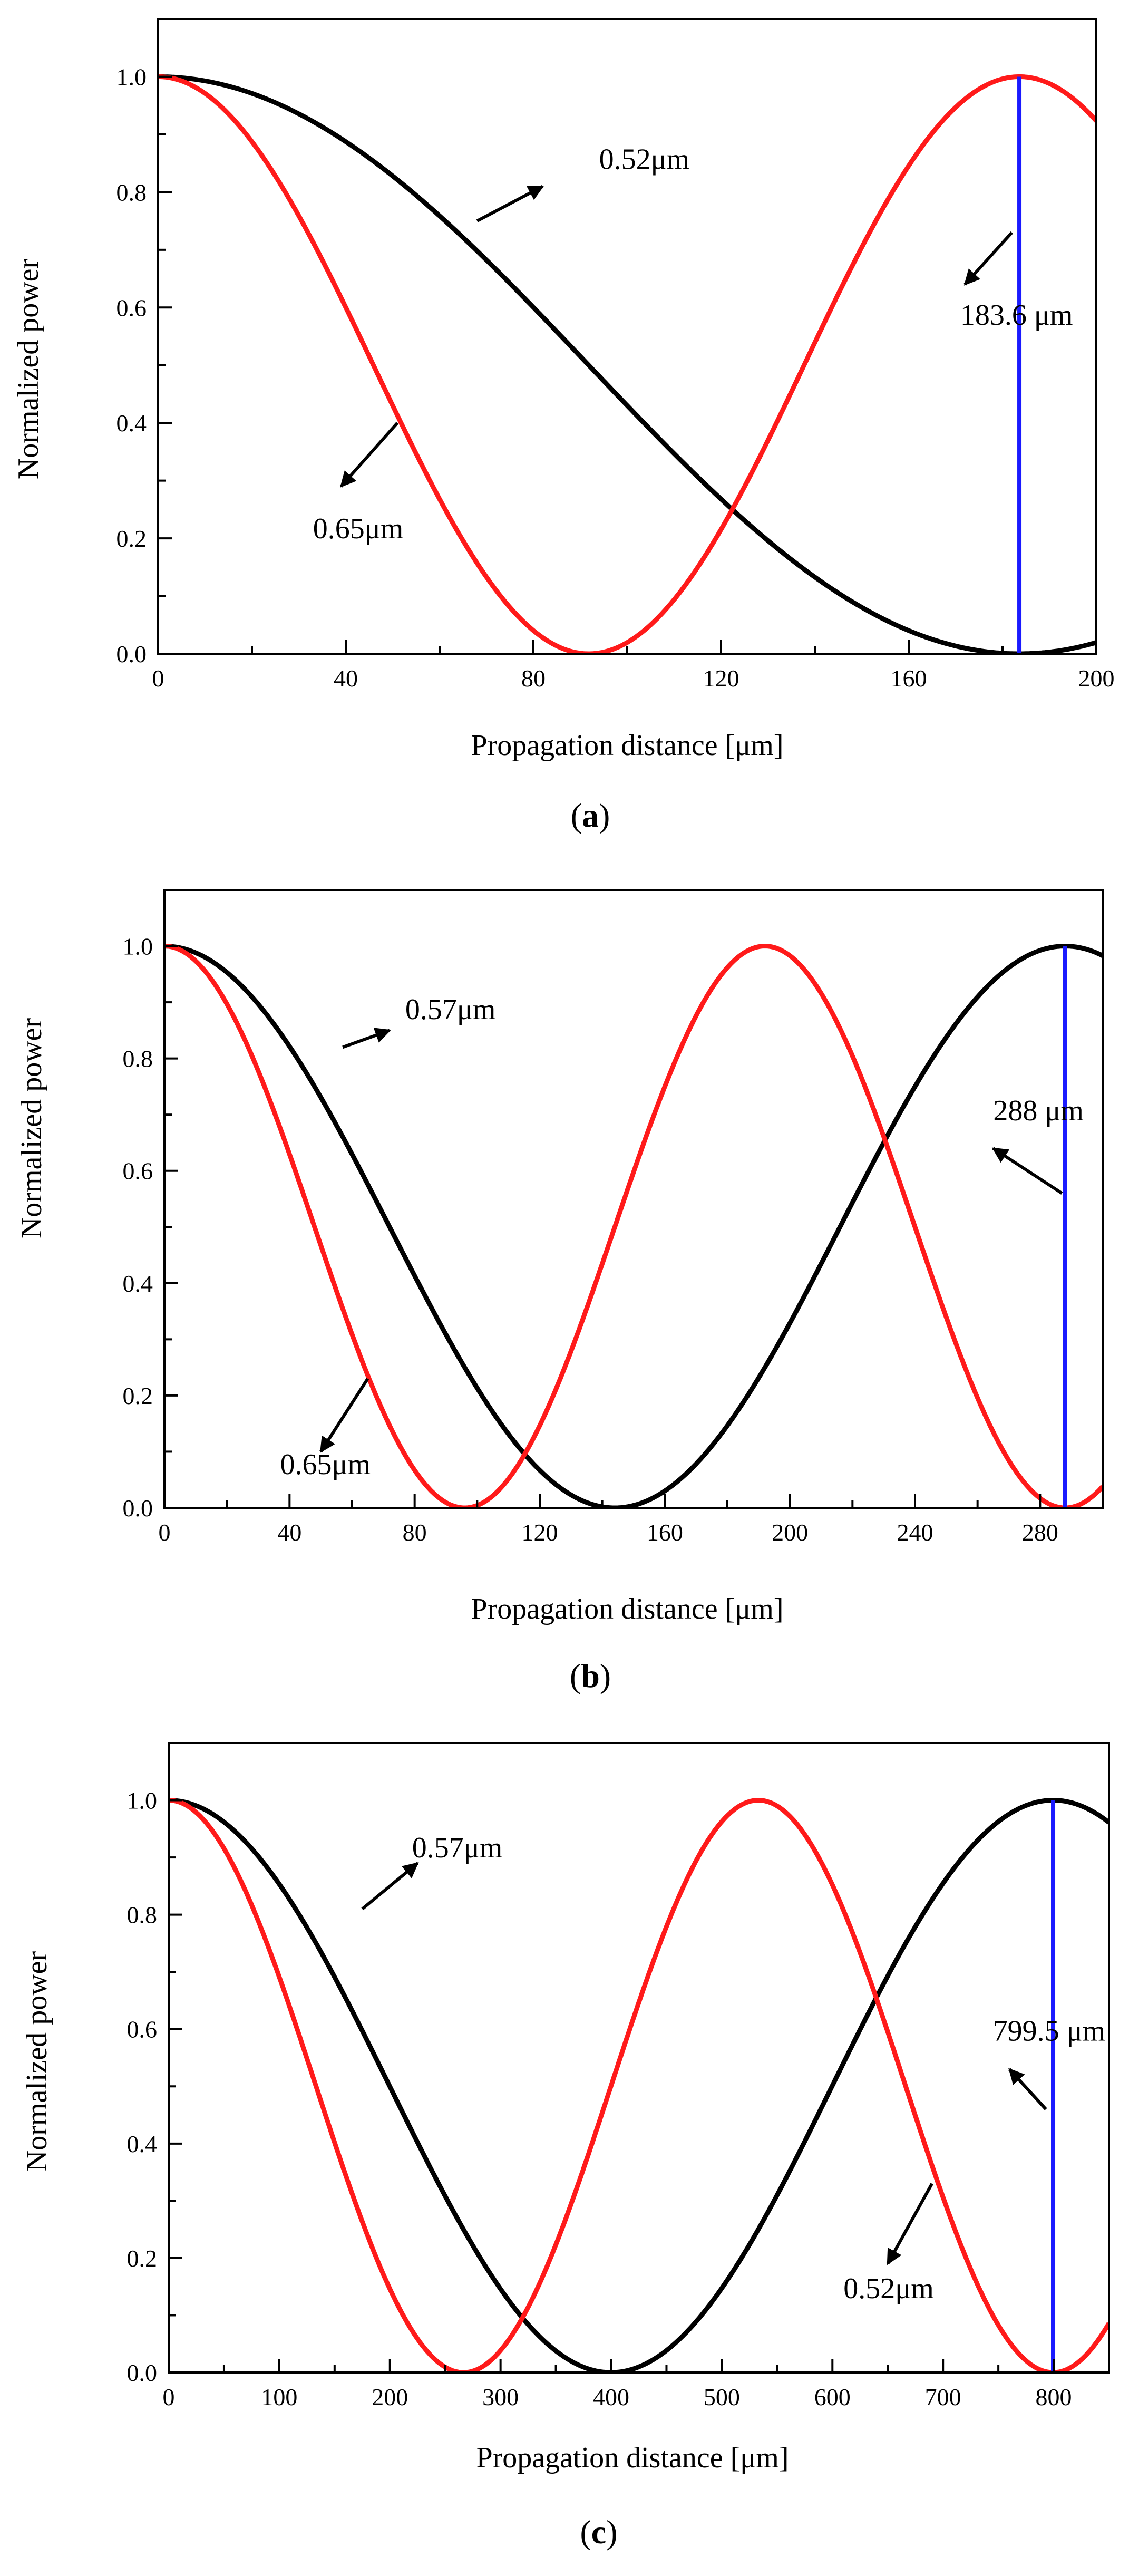 This screenshot has height=2576, width=1129. Describe the element at coordinates (289, 1532) in the screenshot. I see `x-tick-label-b: 40` at that location.